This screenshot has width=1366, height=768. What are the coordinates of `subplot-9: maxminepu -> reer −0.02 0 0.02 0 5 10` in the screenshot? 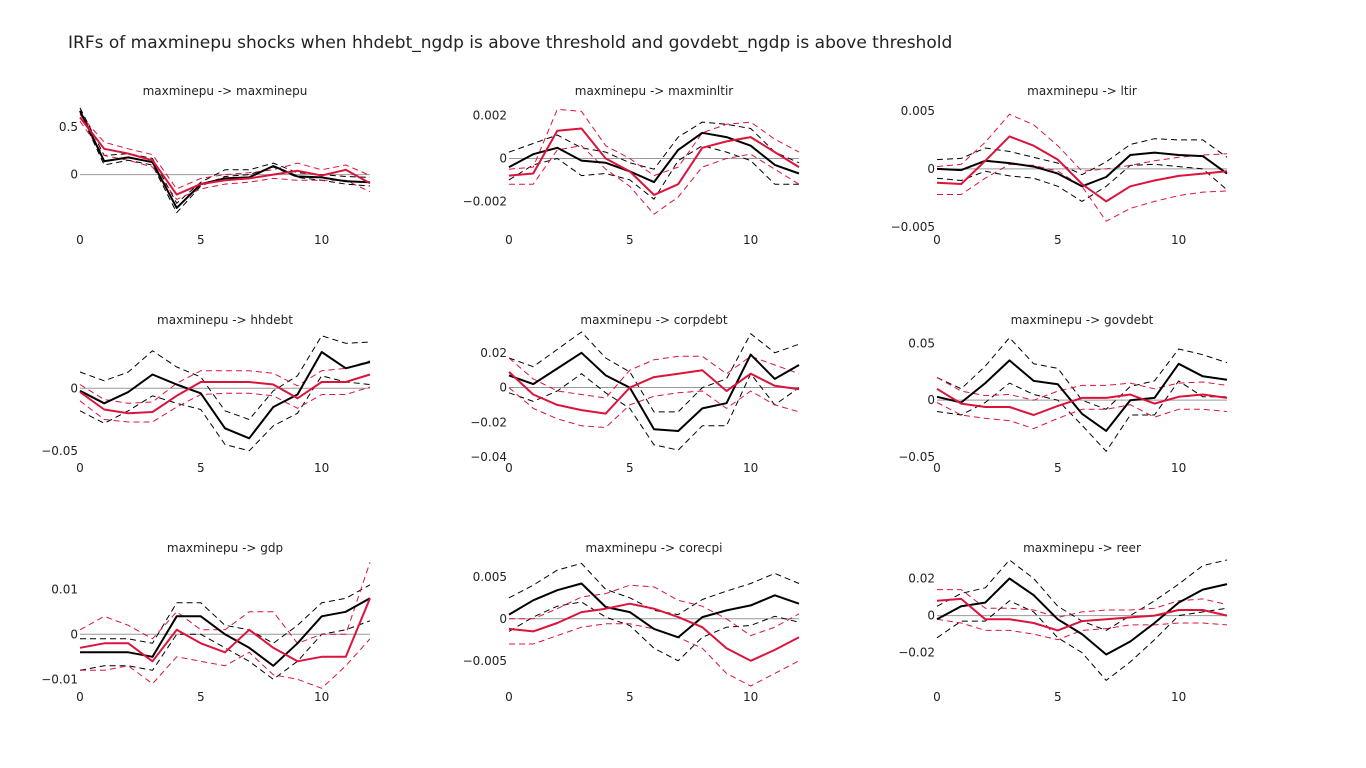 It's located at (1063, 622).